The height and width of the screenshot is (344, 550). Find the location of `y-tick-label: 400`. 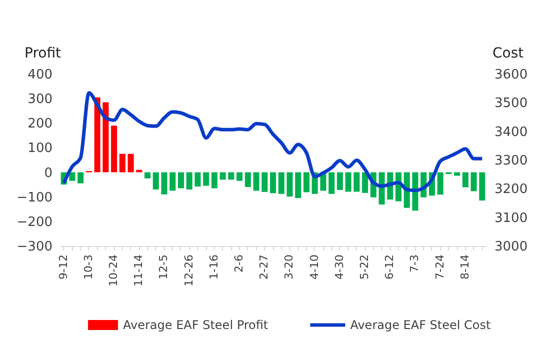

y-tick-label: 400 is located at coordinates (40, 75).